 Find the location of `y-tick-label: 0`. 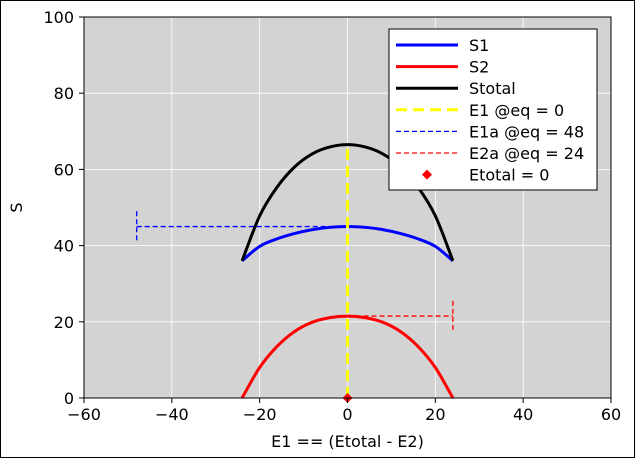

y-tick-label: 0 is located at coordinates (69, 398).